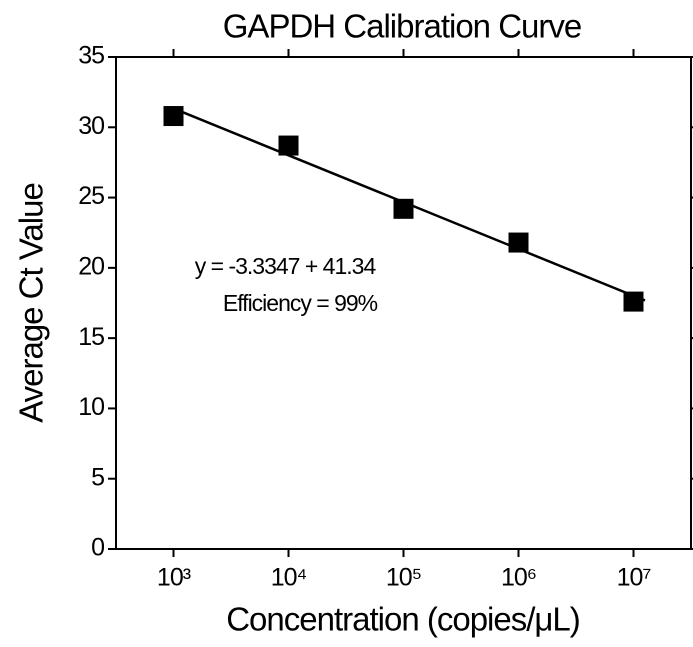  Describe the element at coordinates (31, 303) in the screenshot. I see `y-axis-label: Average Ct Value` at that location.